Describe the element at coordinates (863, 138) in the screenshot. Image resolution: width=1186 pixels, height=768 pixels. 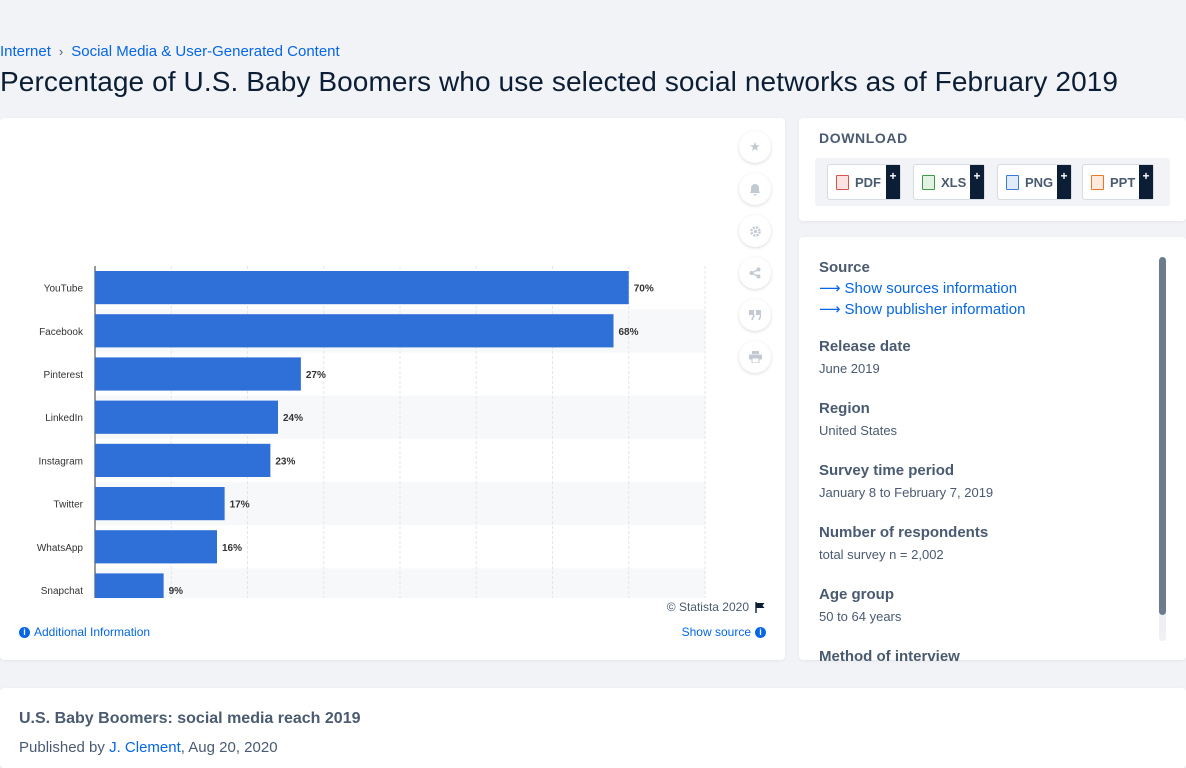
I see `download-title: DOWNLOAD` at that location.